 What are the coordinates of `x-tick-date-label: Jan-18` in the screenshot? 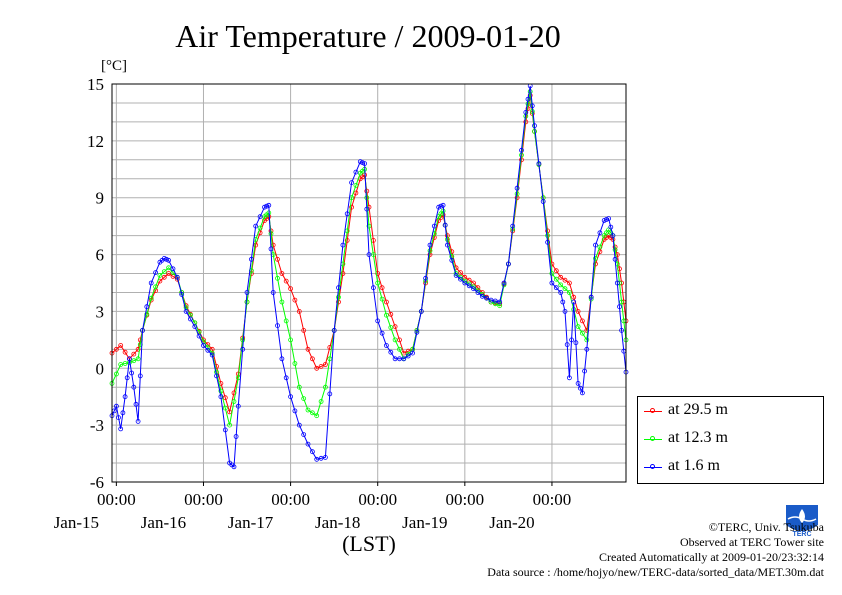 It's located at (337, 522).